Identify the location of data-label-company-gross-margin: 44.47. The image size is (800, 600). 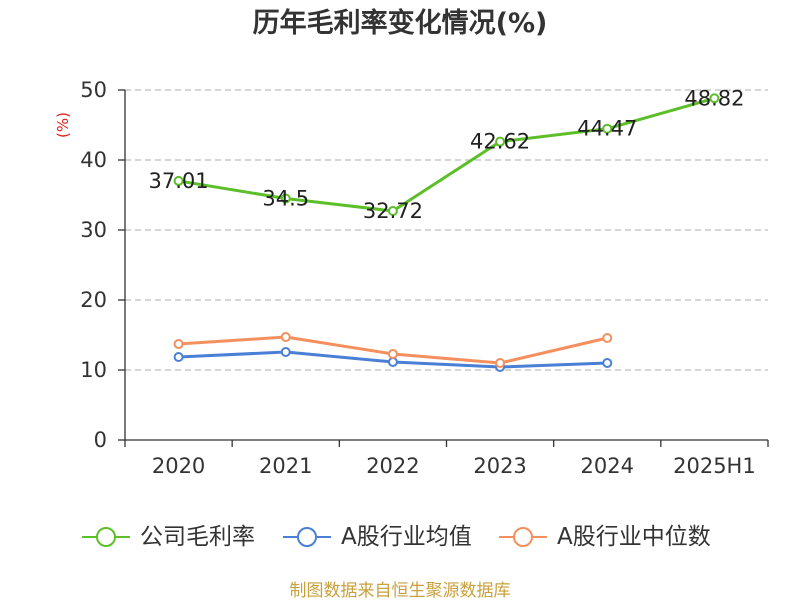
(607, 129).